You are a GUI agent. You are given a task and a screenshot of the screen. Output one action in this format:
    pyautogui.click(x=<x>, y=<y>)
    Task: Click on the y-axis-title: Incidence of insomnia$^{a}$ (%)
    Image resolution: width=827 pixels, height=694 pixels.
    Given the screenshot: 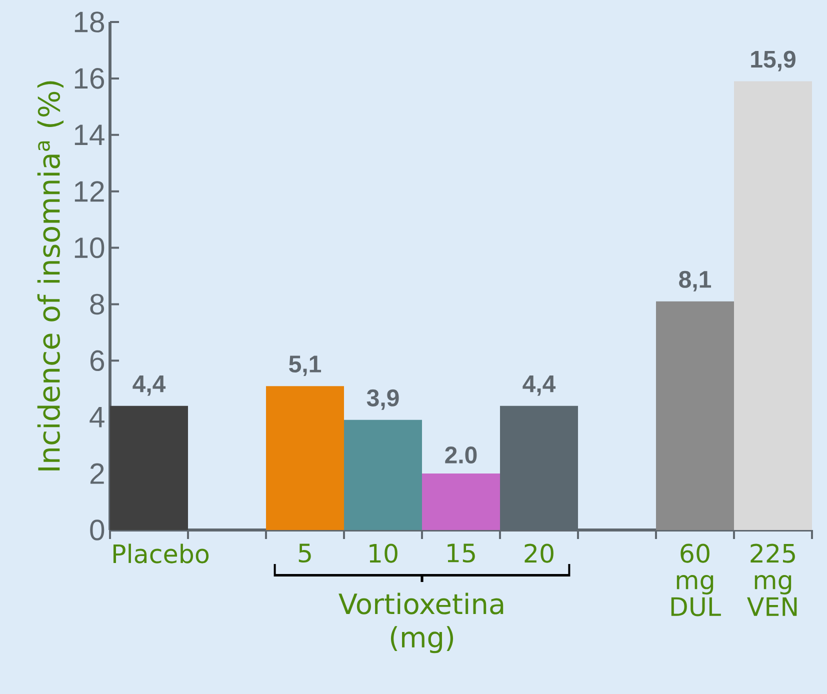 What is the action you would take?
    pyautogui.click(x=50, y=275)
    